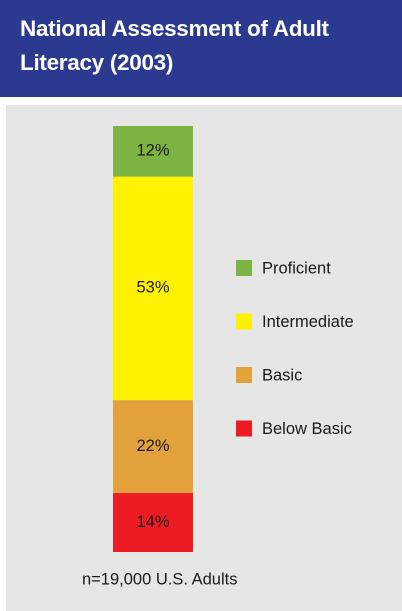 The width and height of the screenshot is (402, 611). Describe the element at coordinates (307, 429) in the screenshot. I see `legend-label: Below Basic` at that location.